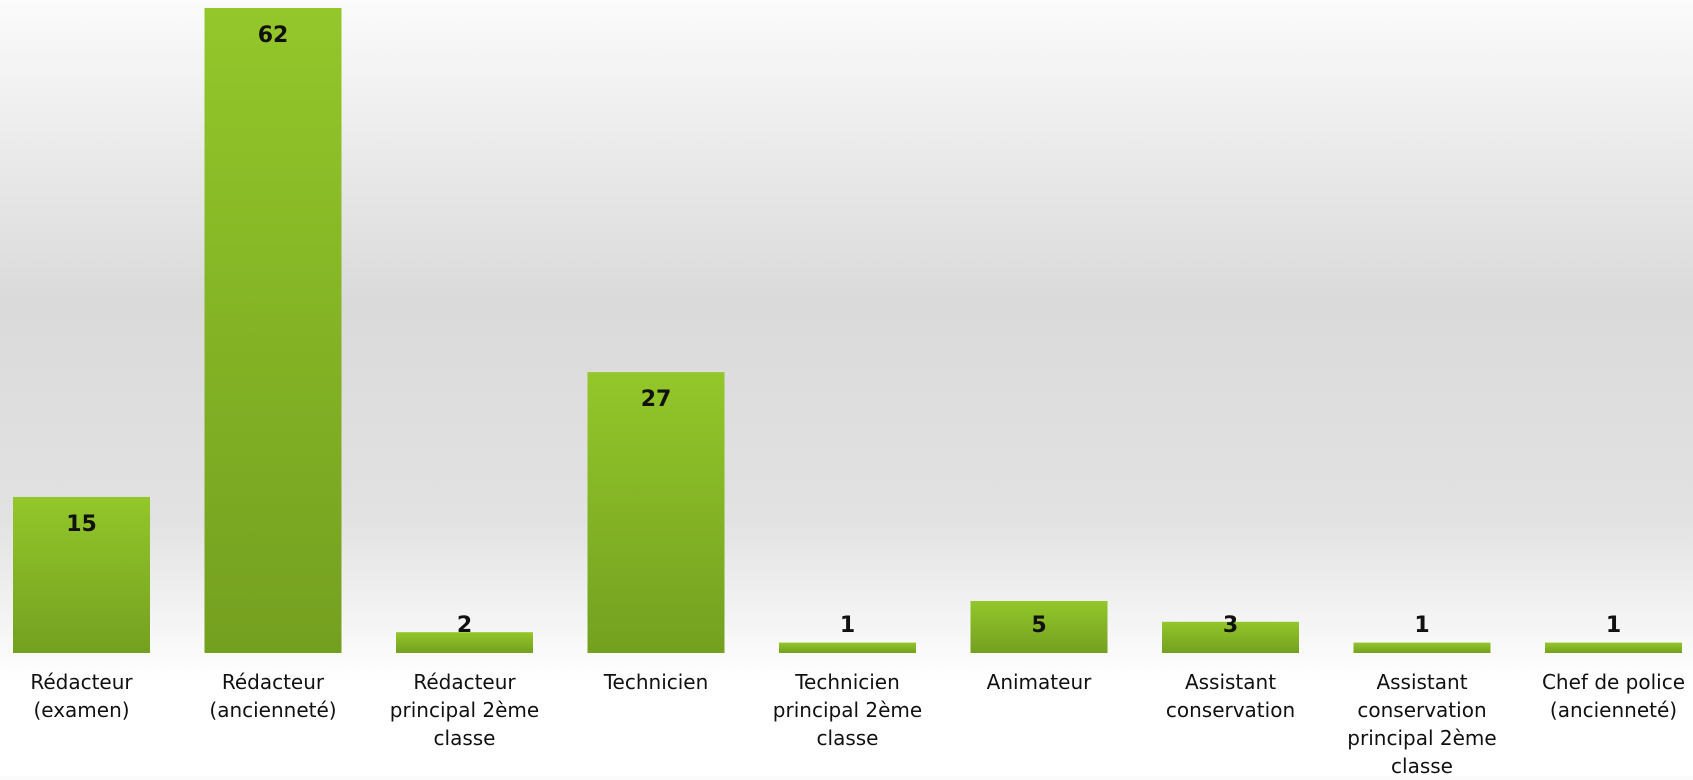 The height and width of the screenshot is (780, 1693). I want to click on value-label: 5, so click(1038, 625).